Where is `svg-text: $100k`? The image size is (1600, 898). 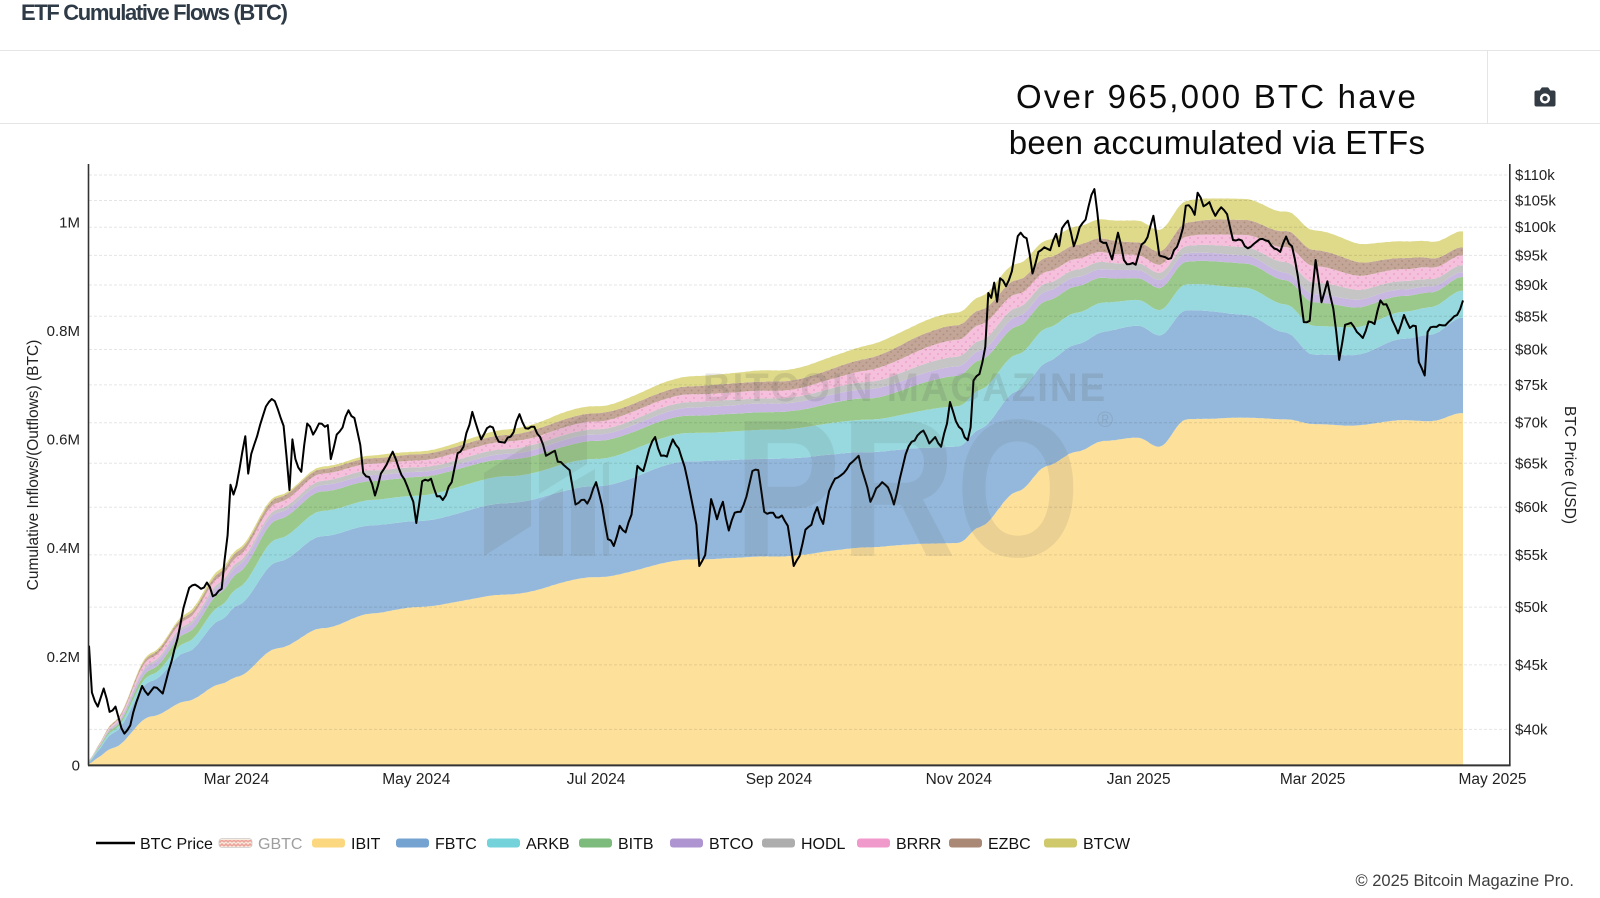 svg-text: $100k is located at coordinates (1535, 227).